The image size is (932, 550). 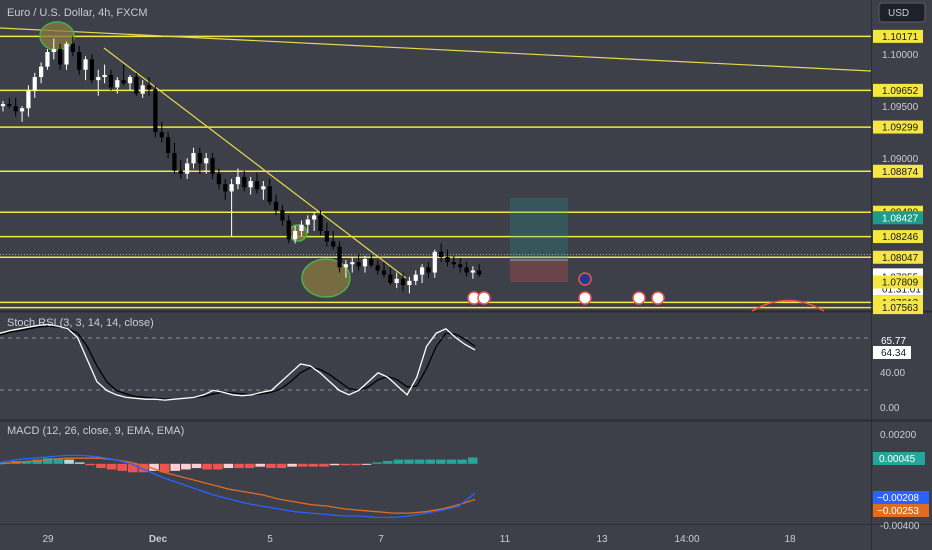 I want to click on position-profit-zone, so click(x=539, y=229).